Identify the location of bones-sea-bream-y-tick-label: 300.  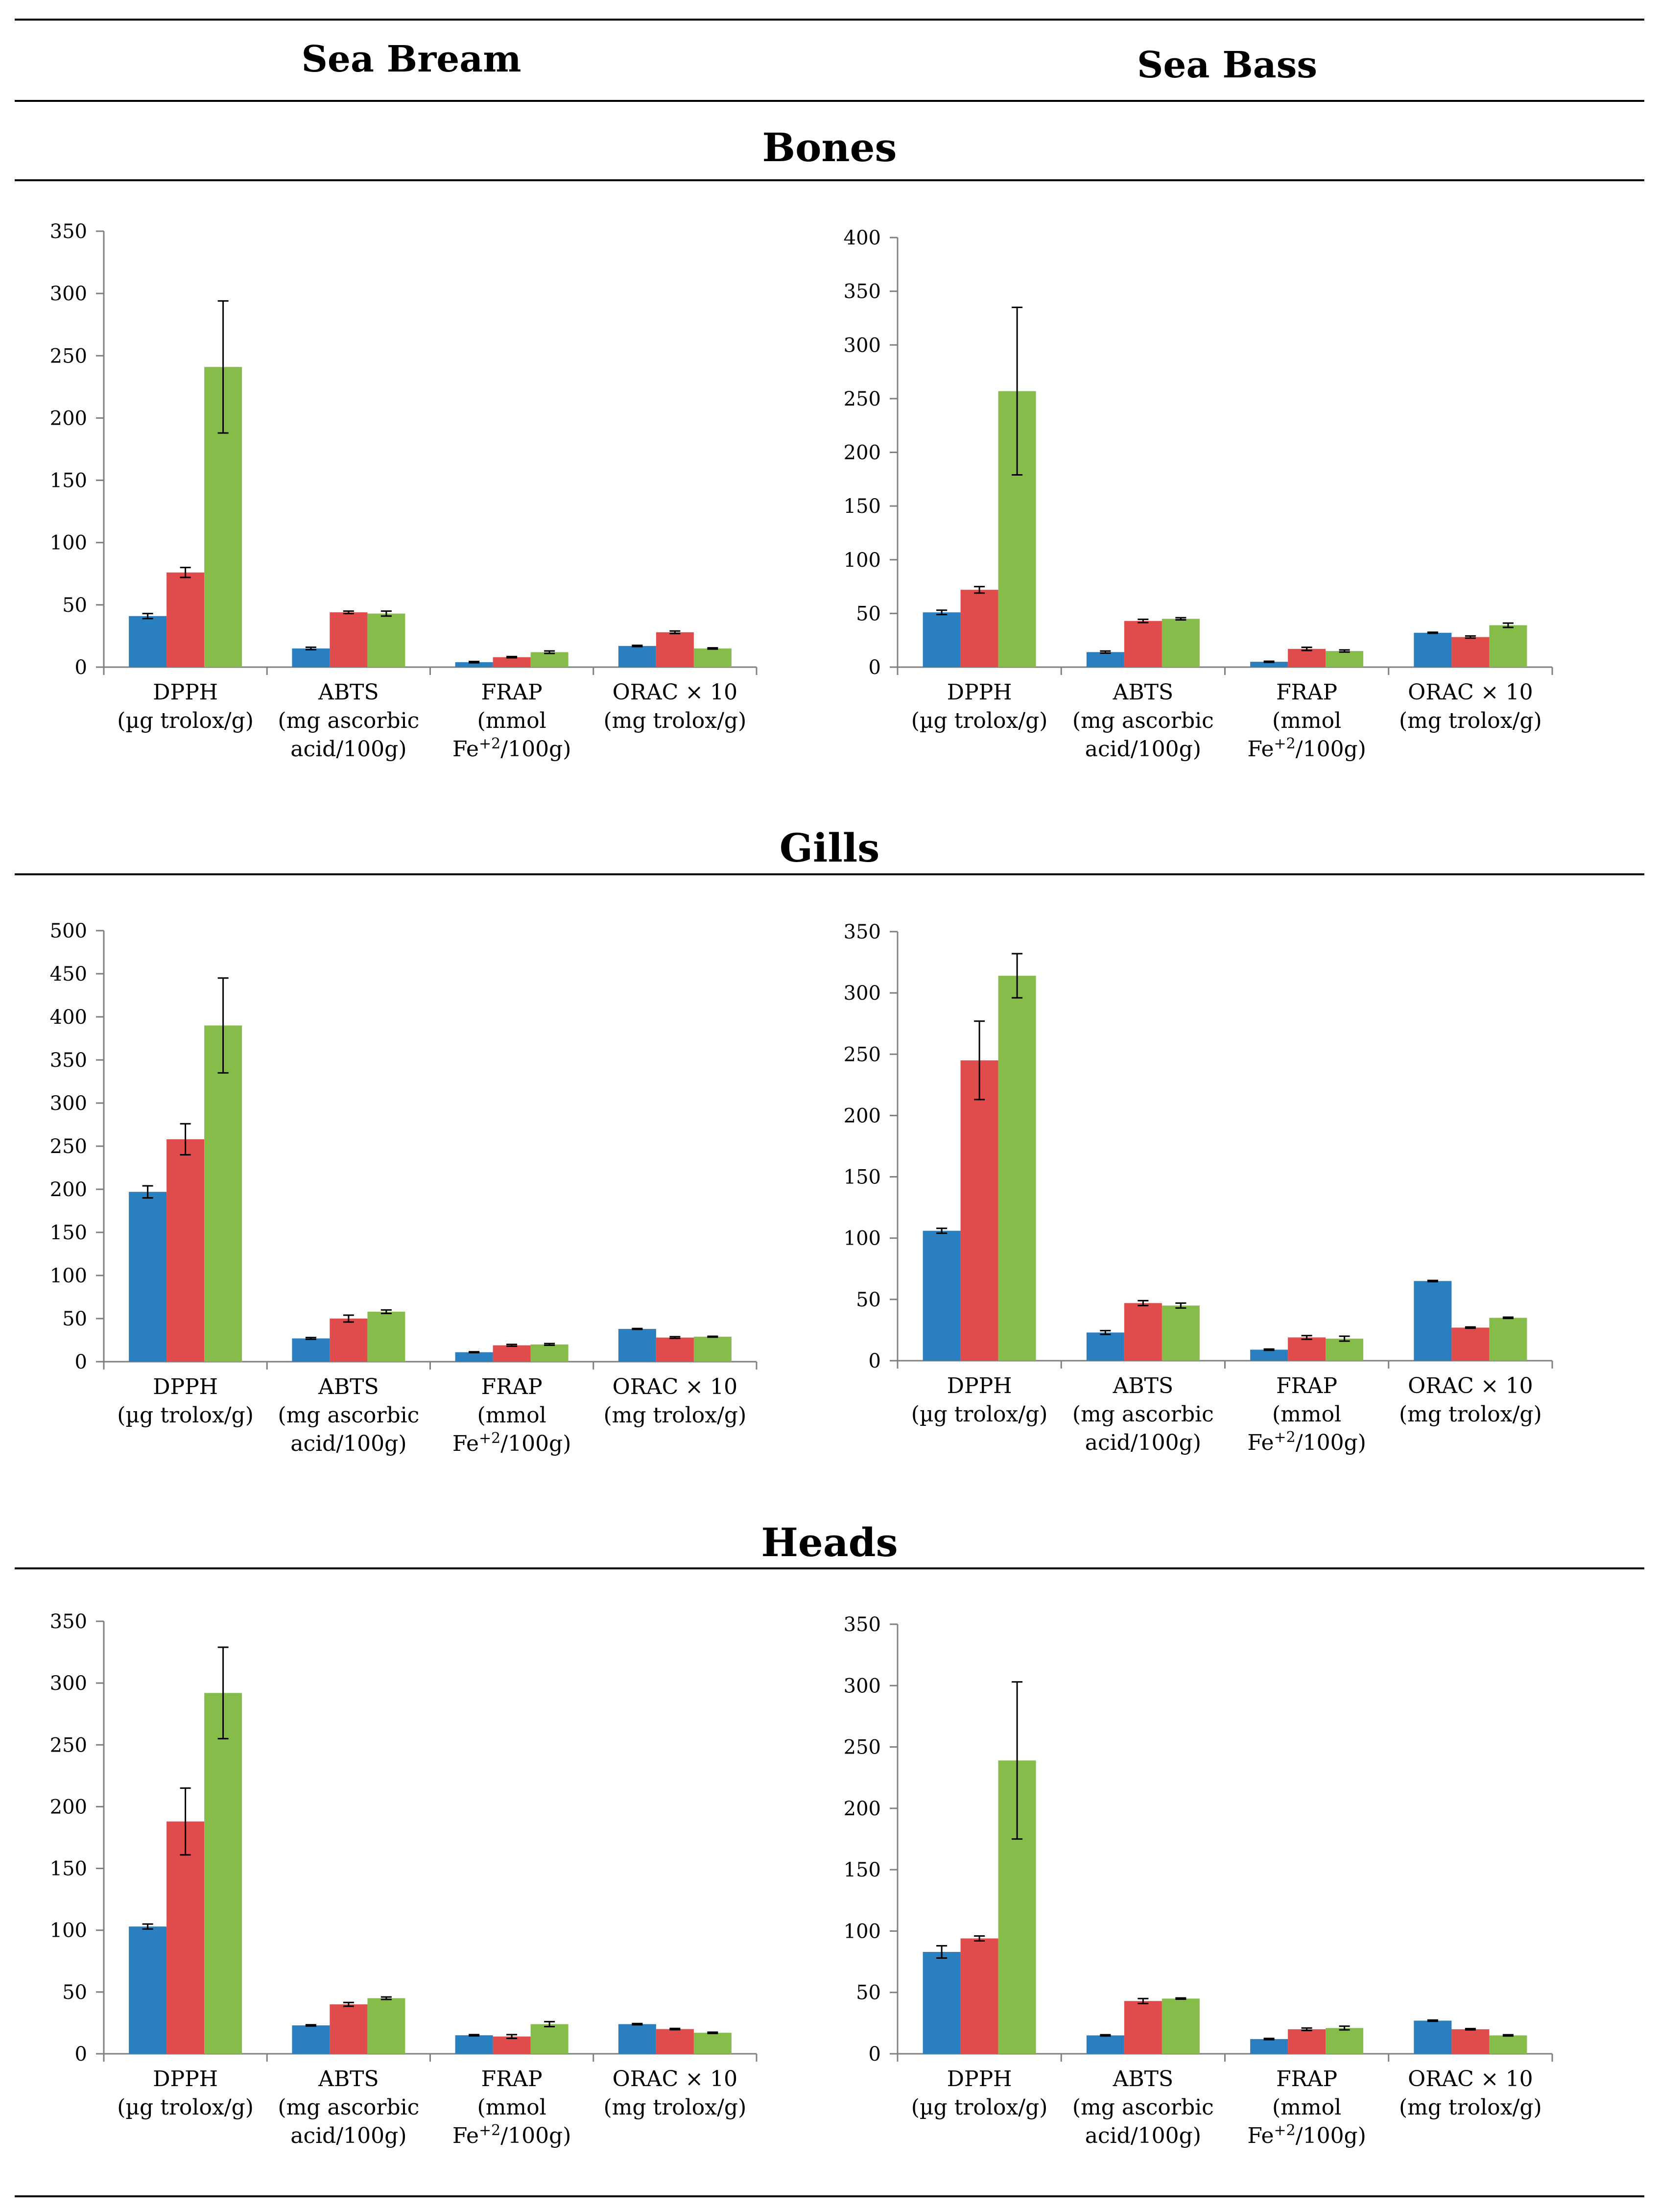
(68, 294).